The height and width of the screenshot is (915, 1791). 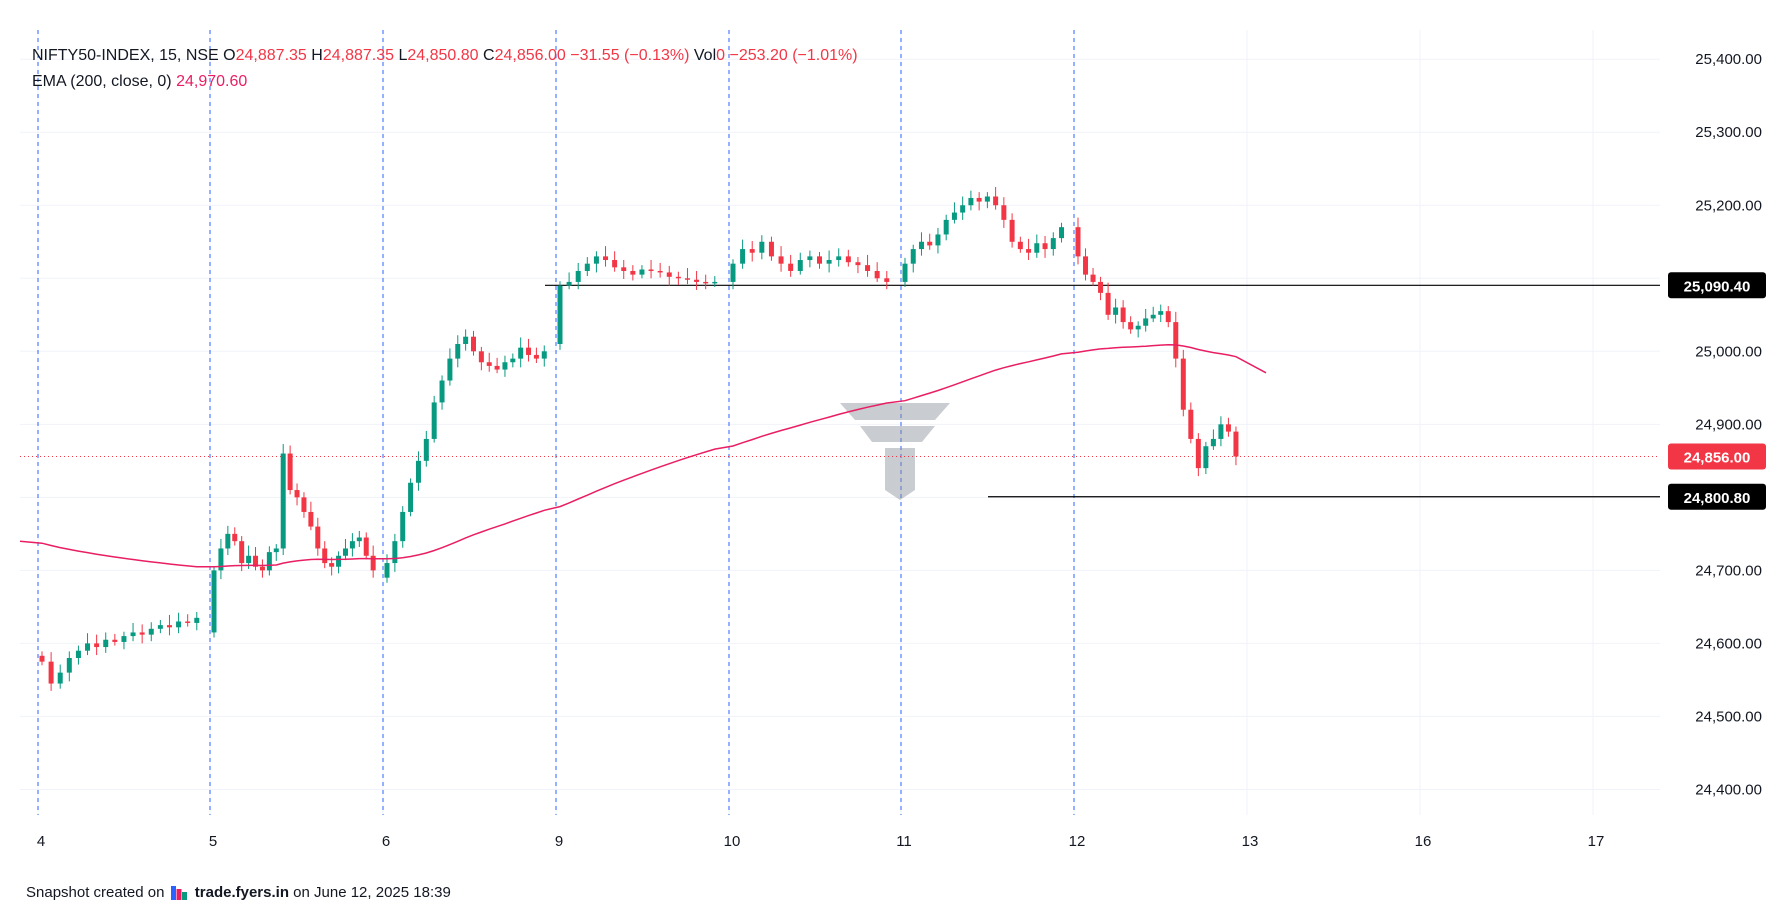 I want to click on time-tick-label: 11, so click(x=904, y=841).